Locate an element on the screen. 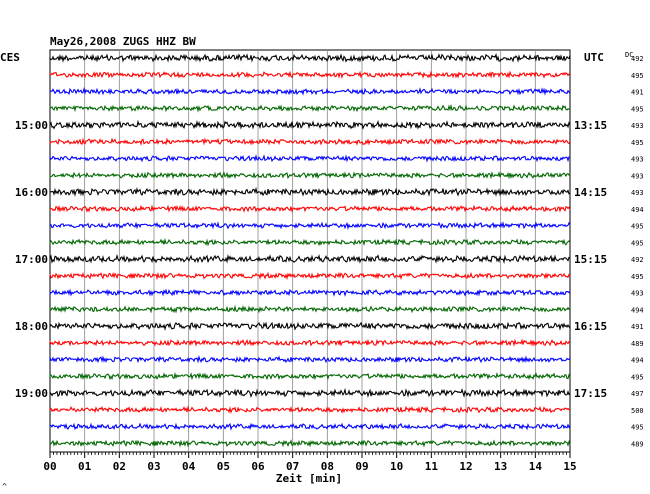 The height and width of the screenshot is (494, 650). x-tick-label: 07 is located at coordinates (292, 466).